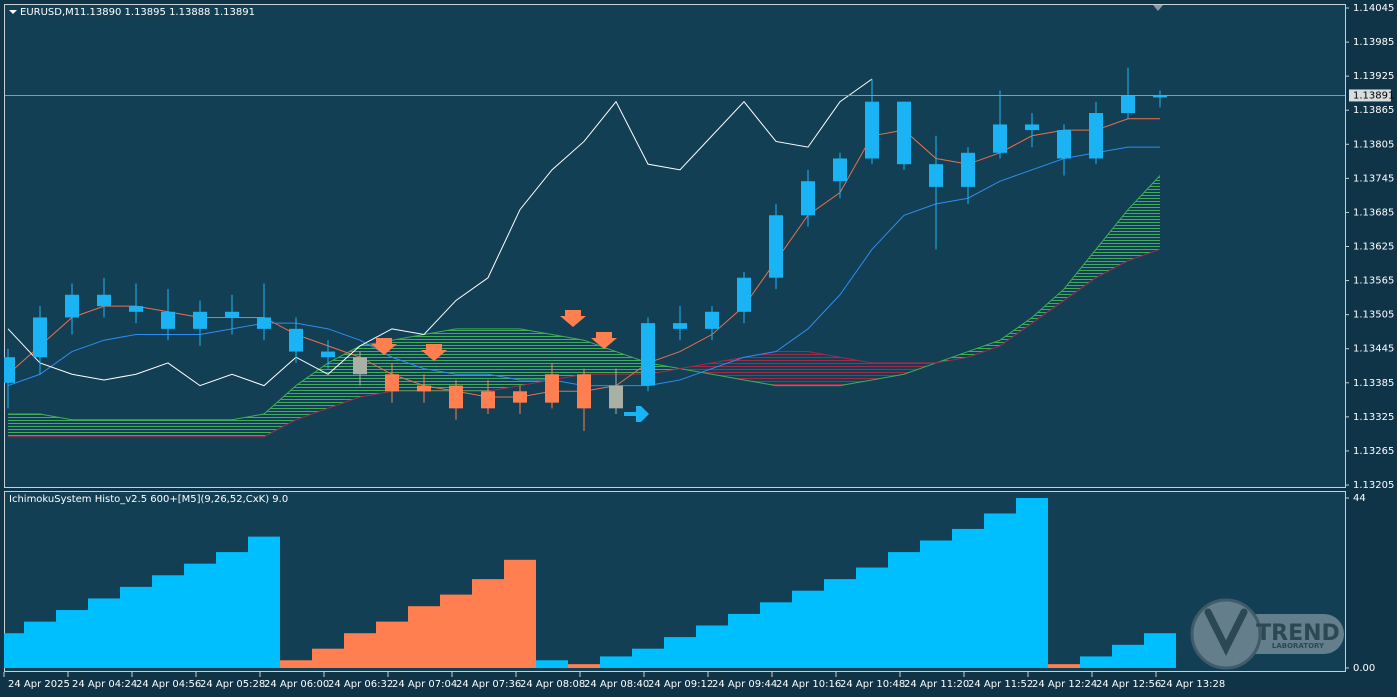 The width and height of the screenshot is (1397, 697). What do you see at coordinates (936, 684) in the screenshot?
I see `x-tick-label: 24 Apr 11:20` at bounding box center [936, 684].